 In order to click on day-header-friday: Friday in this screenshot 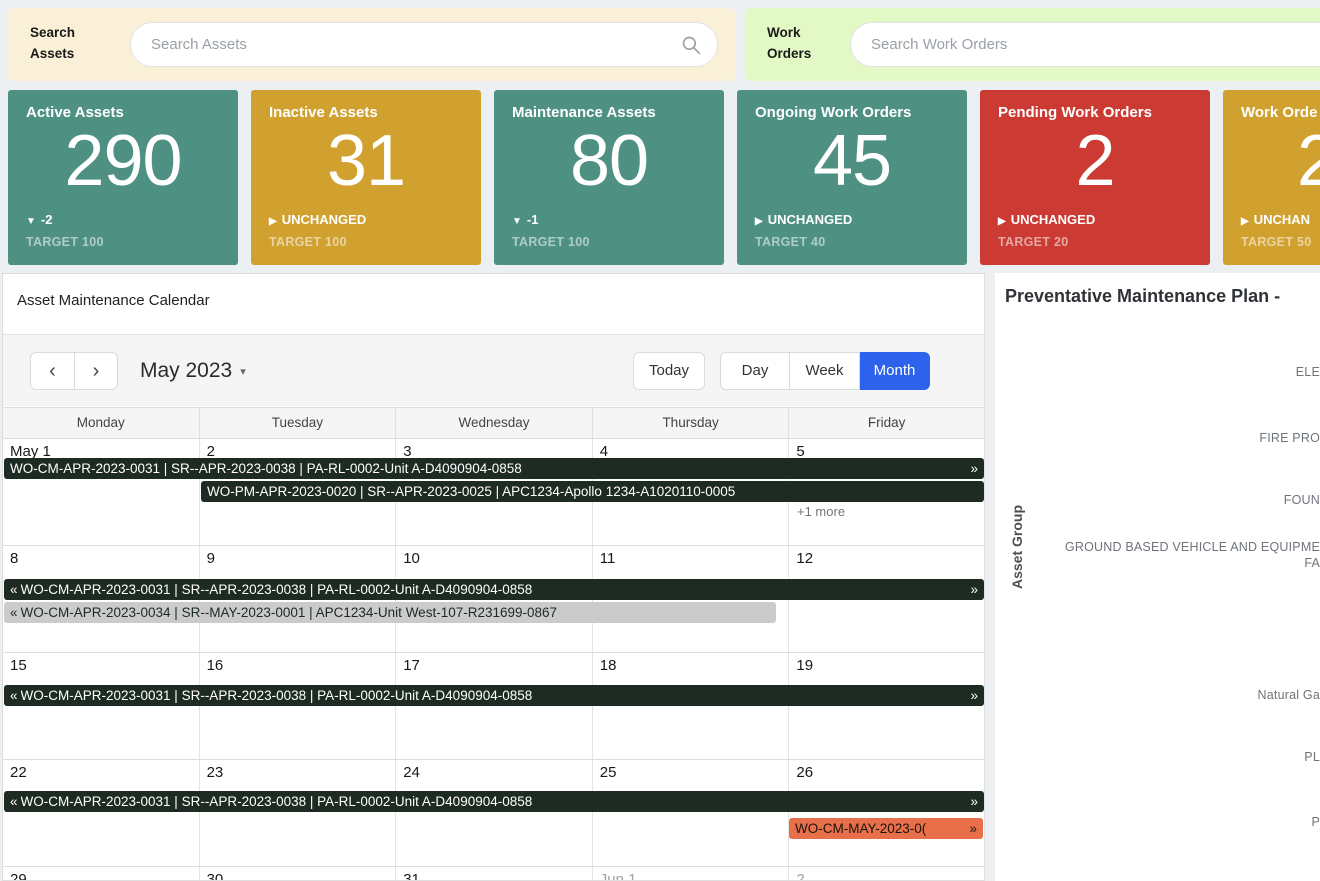, I will do `click(886, 422)`.